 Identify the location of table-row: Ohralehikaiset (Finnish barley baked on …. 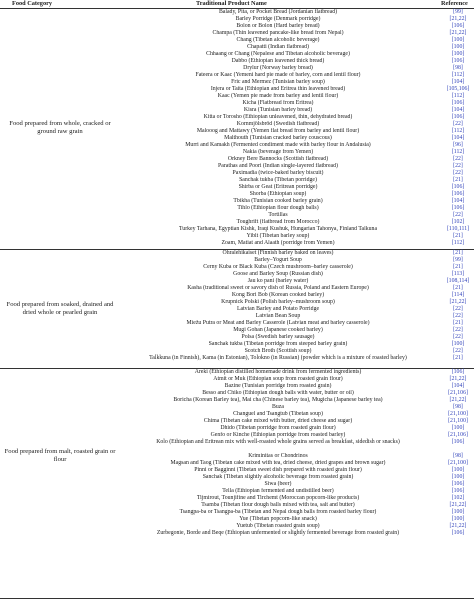
(297, 253).